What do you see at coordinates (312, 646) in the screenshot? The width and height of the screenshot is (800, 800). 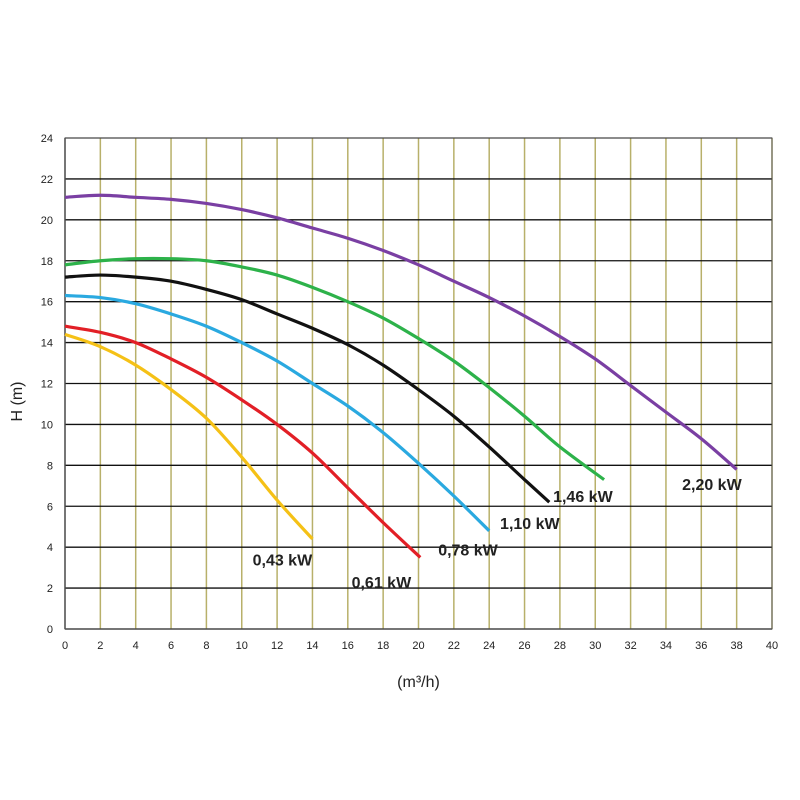 I see `x-tick-label: 14` at bounding box center [312, 646].